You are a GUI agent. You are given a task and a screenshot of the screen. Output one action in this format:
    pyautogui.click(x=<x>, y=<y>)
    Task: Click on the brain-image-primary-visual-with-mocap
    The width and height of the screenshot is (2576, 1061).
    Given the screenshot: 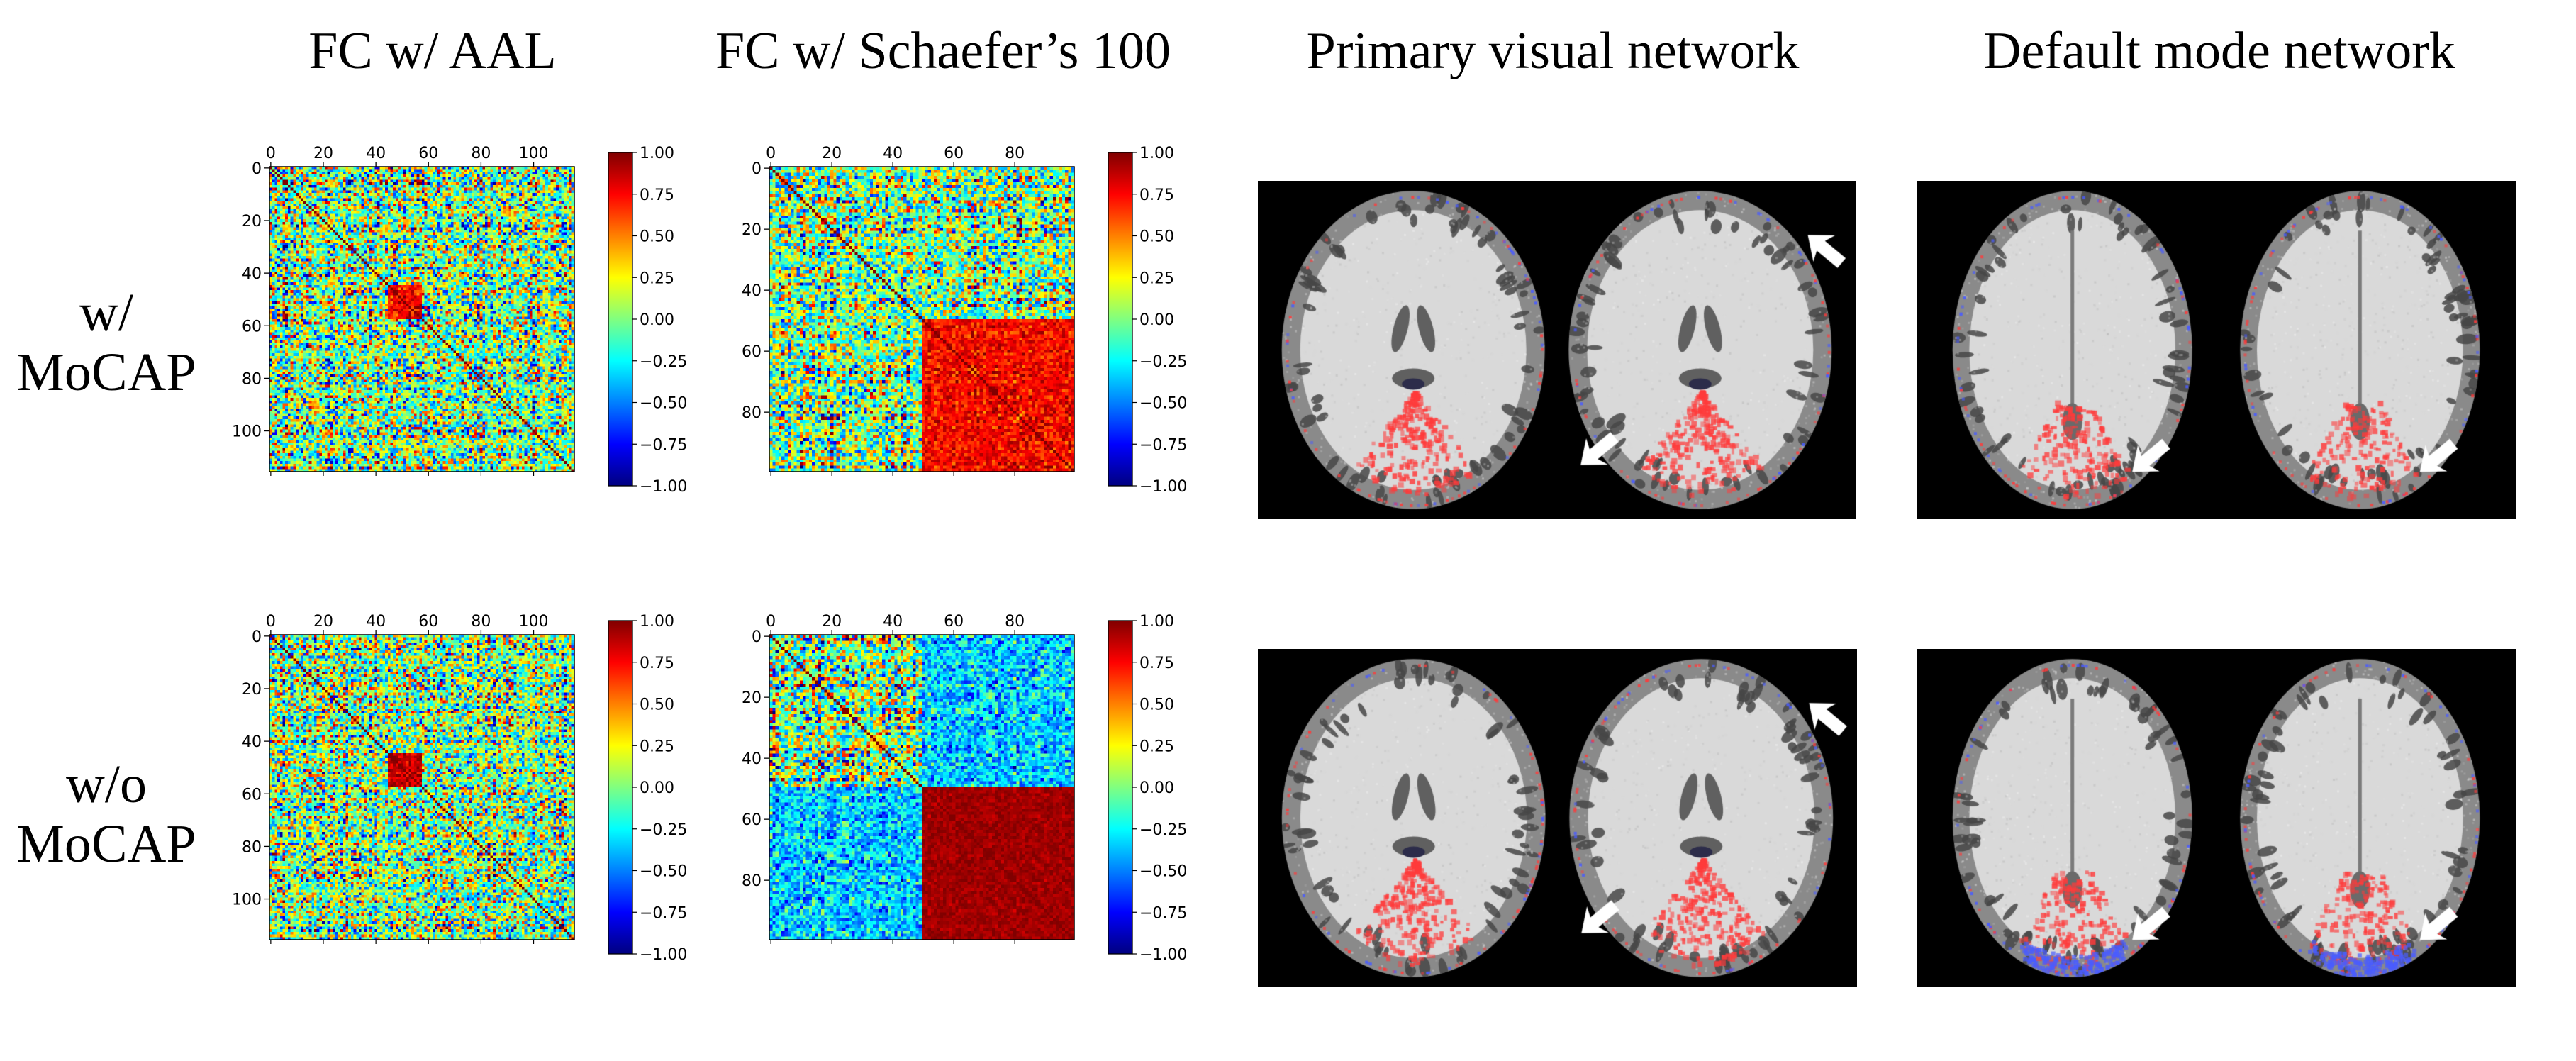 What is the action you would take?
    pyautogui.click(x=1557, y=350)
    